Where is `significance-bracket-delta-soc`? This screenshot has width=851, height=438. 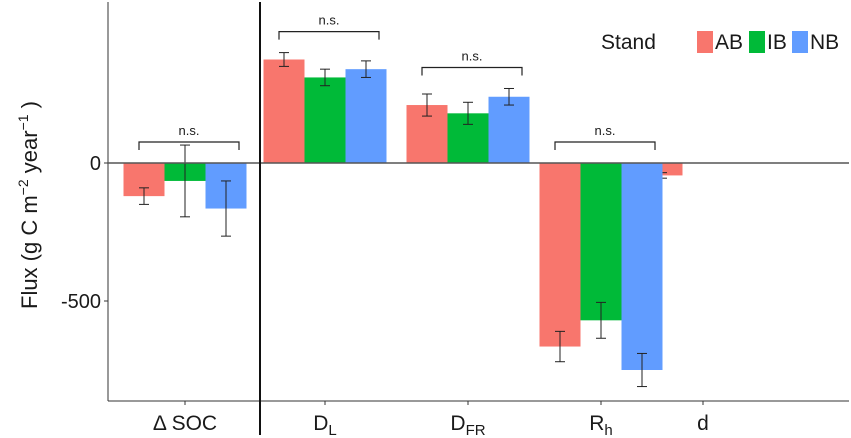
significance-bracket-delta-soc is located at coordinates (189, 145).